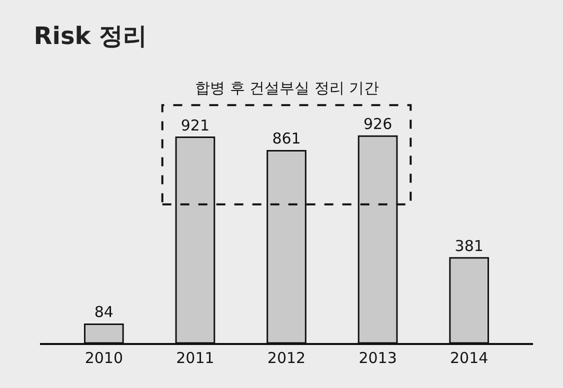 The width and height of the screenshot is (563, 388). Describe the element at coordinates (469, 357) in the screenshot. I see `x-tick-label: 2014` at that location.